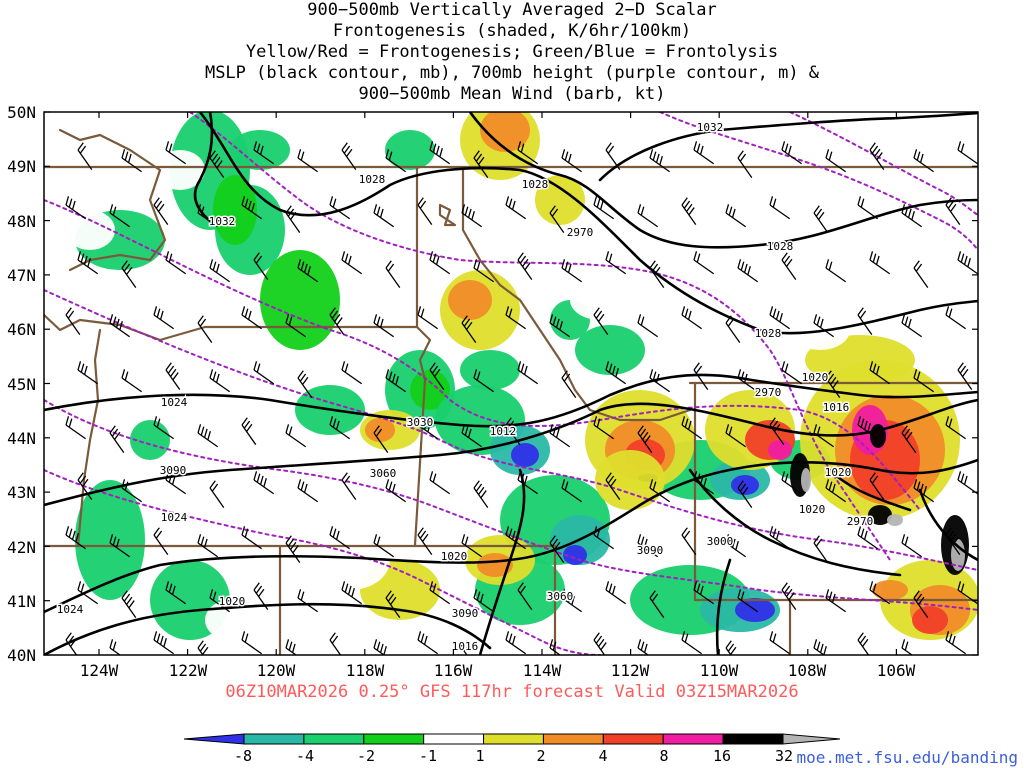 The image size is (1024, 768). What do you see at coordinates (780, 246) in the screenshot?
I see `mslp-label: 1028` at bounding box center [780, 246].